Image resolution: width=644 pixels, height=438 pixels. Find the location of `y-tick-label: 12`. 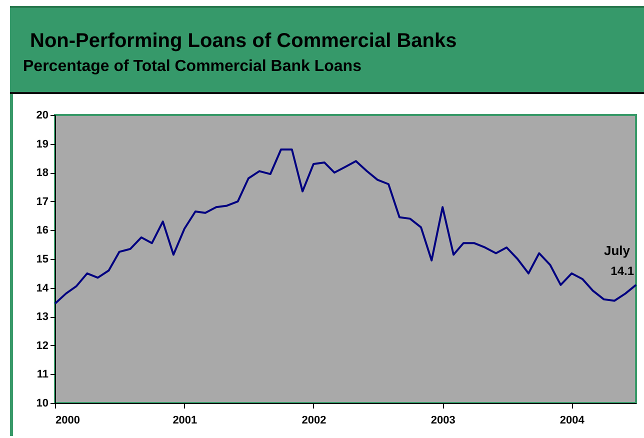

y-tick-label: 12 is located at coordinates (42, 346).